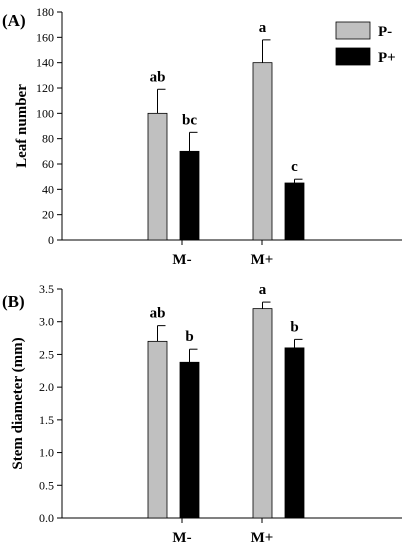  Describe the element at coordinates (365, 43) in the screenshot. I see `legend: P- P+` at that location.